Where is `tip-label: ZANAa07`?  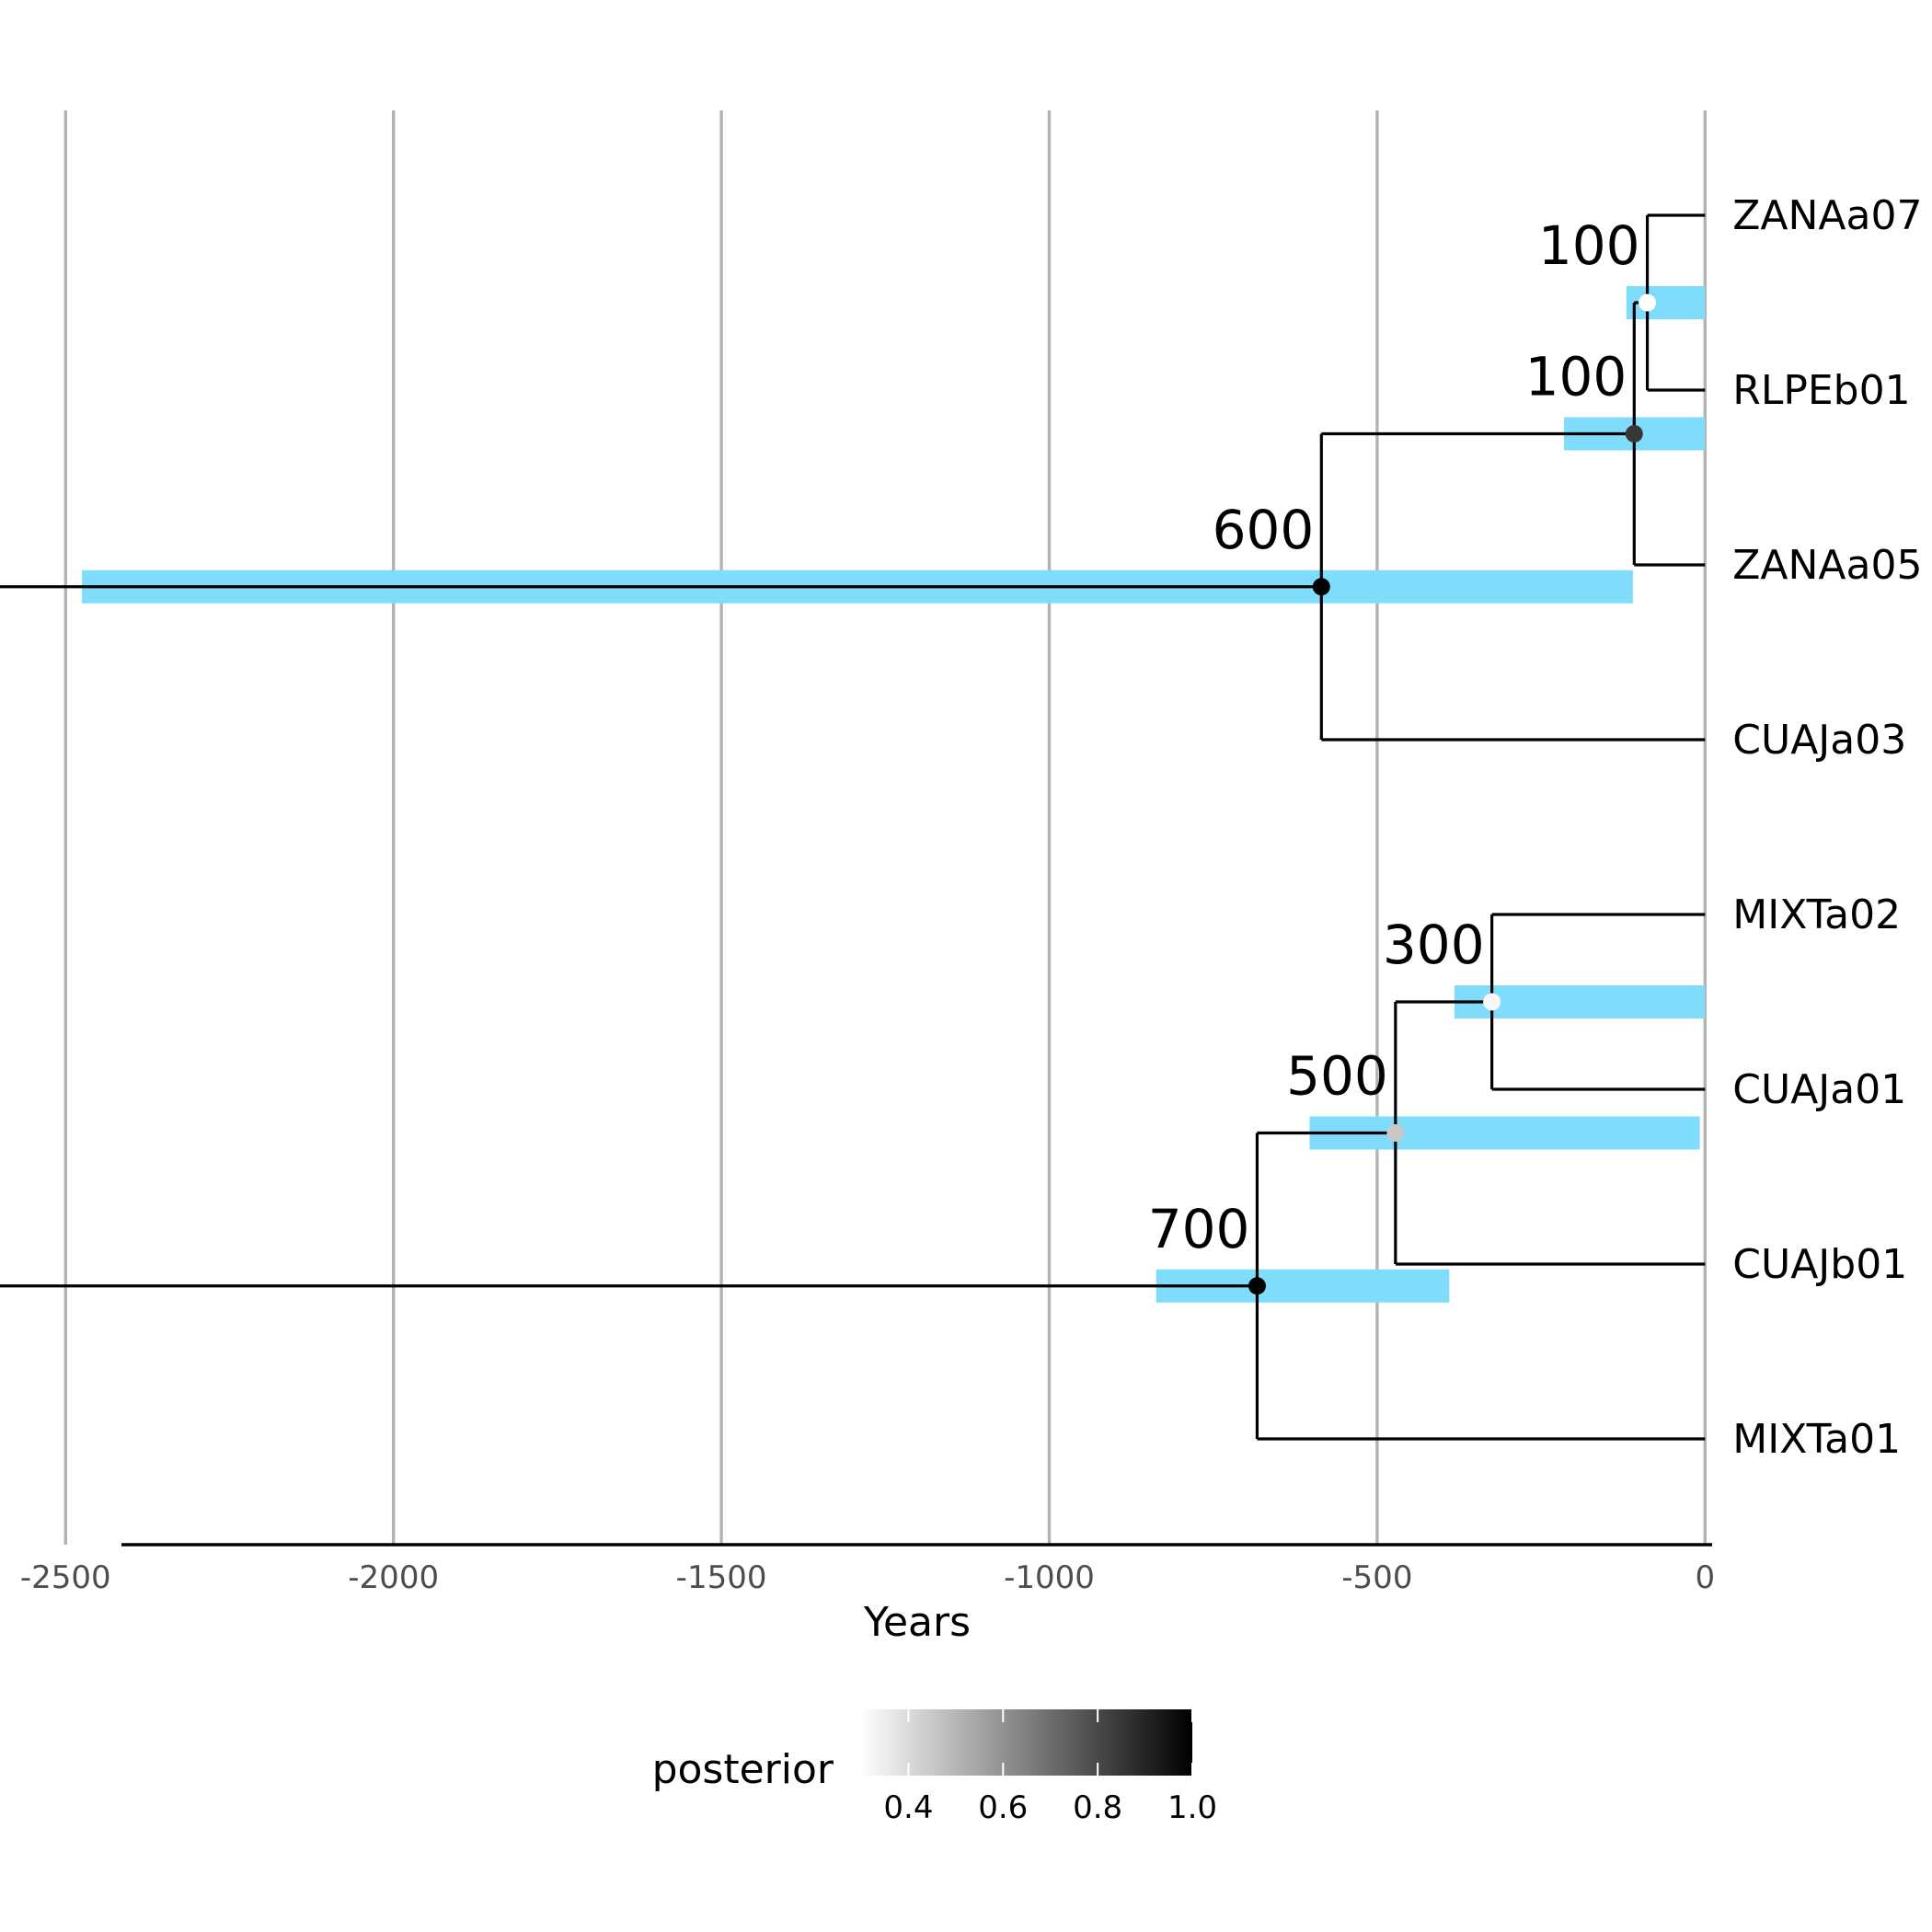
tip-label: ZANAa07 is located at coordinates (1827, 215).